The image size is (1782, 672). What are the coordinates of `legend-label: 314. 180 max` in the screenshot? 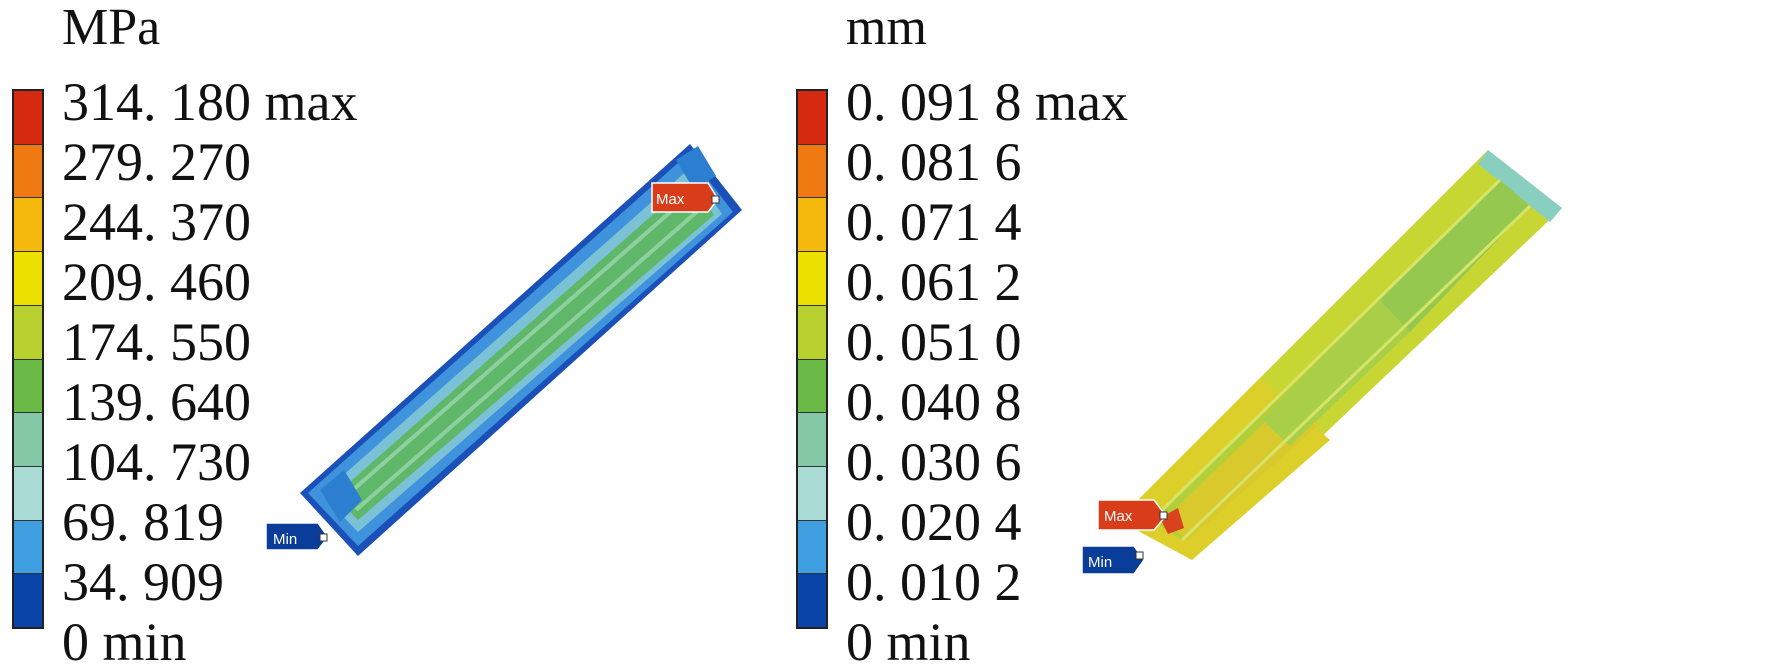 It's located at (210, 102).